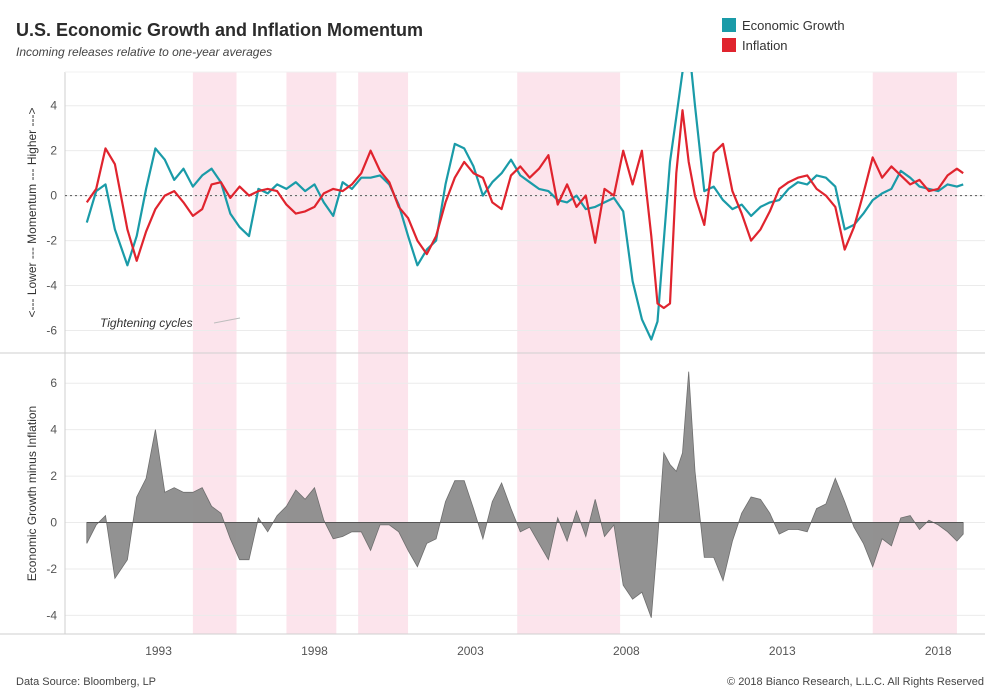 Image resolution: width=1000 pixels, height=700 pixels. I want to click on x-tick-label: 1998, so click(314, 651).